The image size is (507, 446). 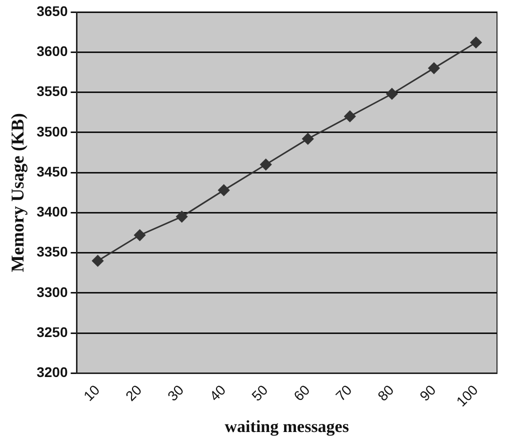 What do you see at coordinates (427, 393) in the screenshot?
I see `x-tick-label: 90` at bounding box center [427, 393].